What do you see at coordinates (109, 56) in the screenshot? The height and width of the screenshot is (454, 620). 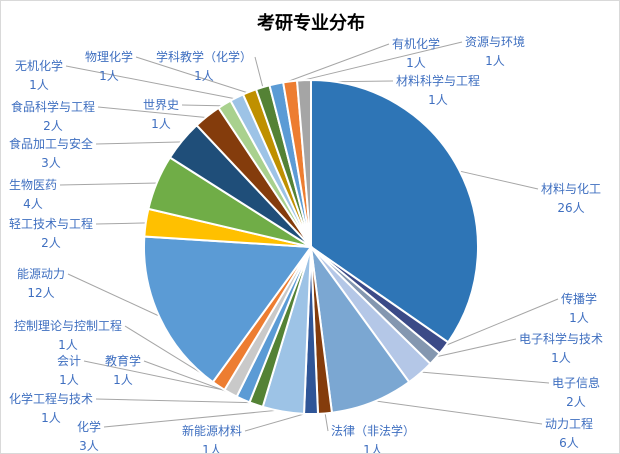 I see `slice-label-19: 物理化学` at bounding box center [109, 56].